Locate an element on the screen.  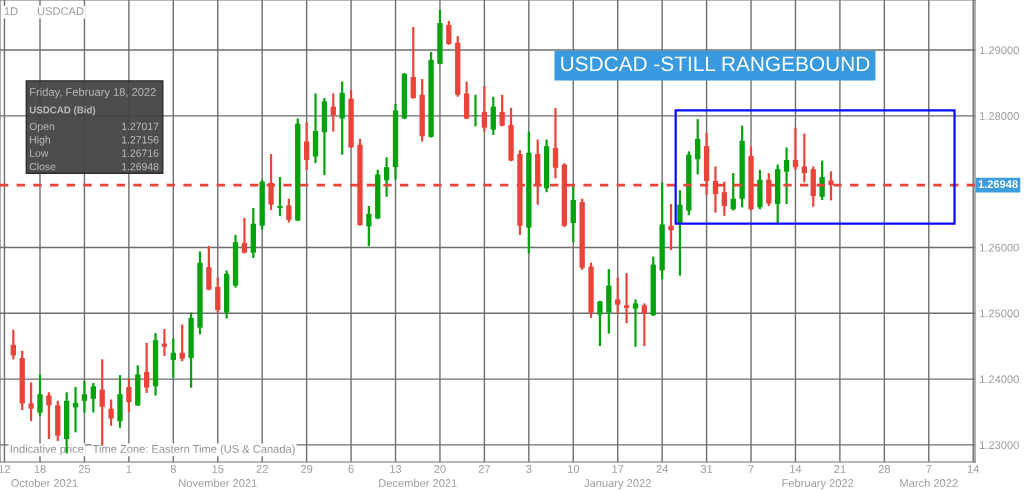
text: February 2022 is located at coordinates (818, 484).